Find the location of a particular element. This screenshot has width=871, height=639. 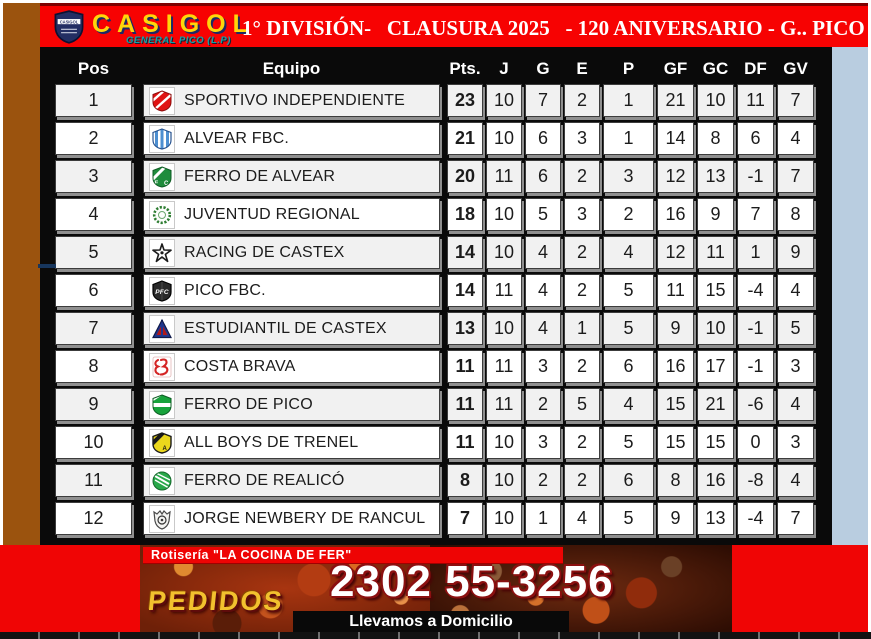

column-header-gv: GV is located at coordinates (795, 68).